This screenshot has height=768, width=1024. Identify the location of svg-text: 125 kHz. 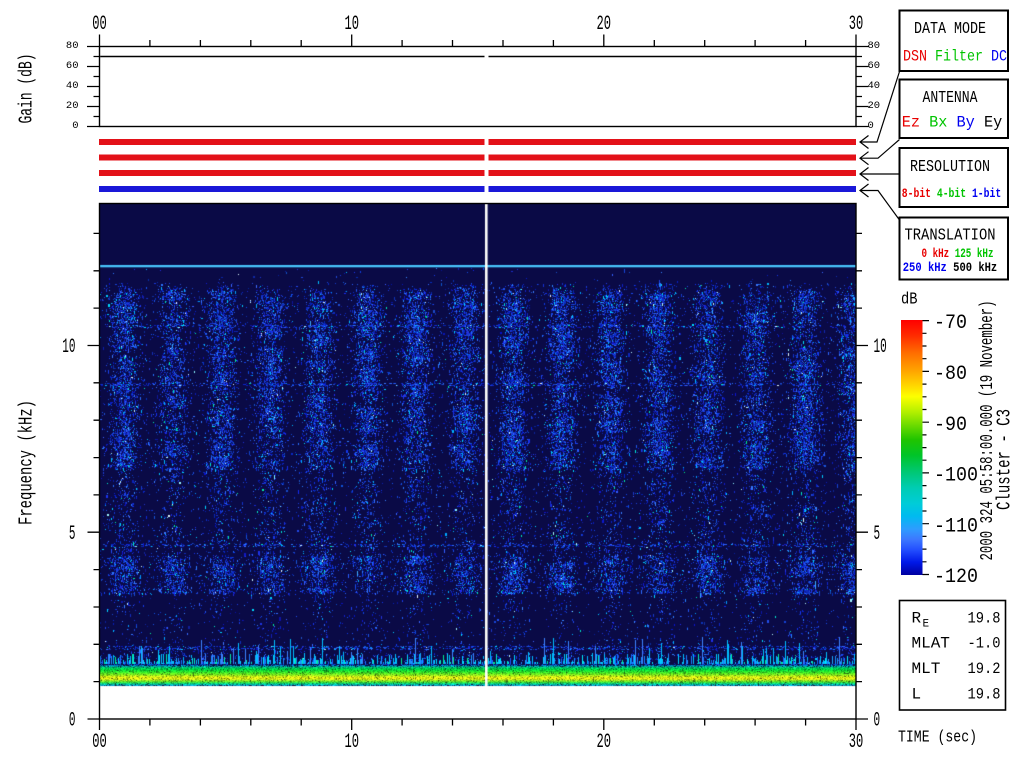
(974, 254).